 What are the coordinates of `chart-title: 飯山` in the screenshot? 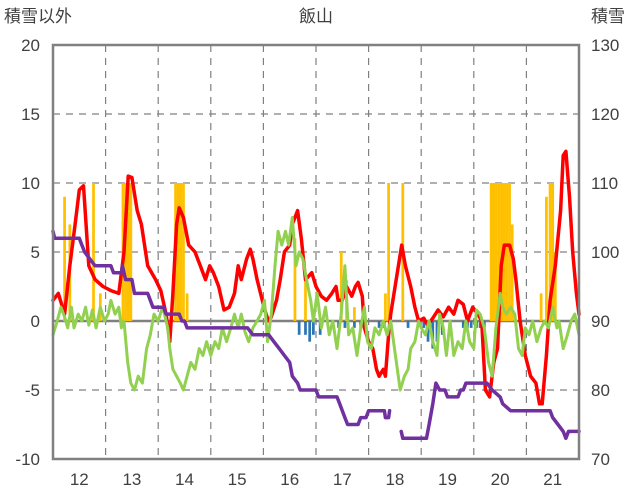 It's located at (316, 17).